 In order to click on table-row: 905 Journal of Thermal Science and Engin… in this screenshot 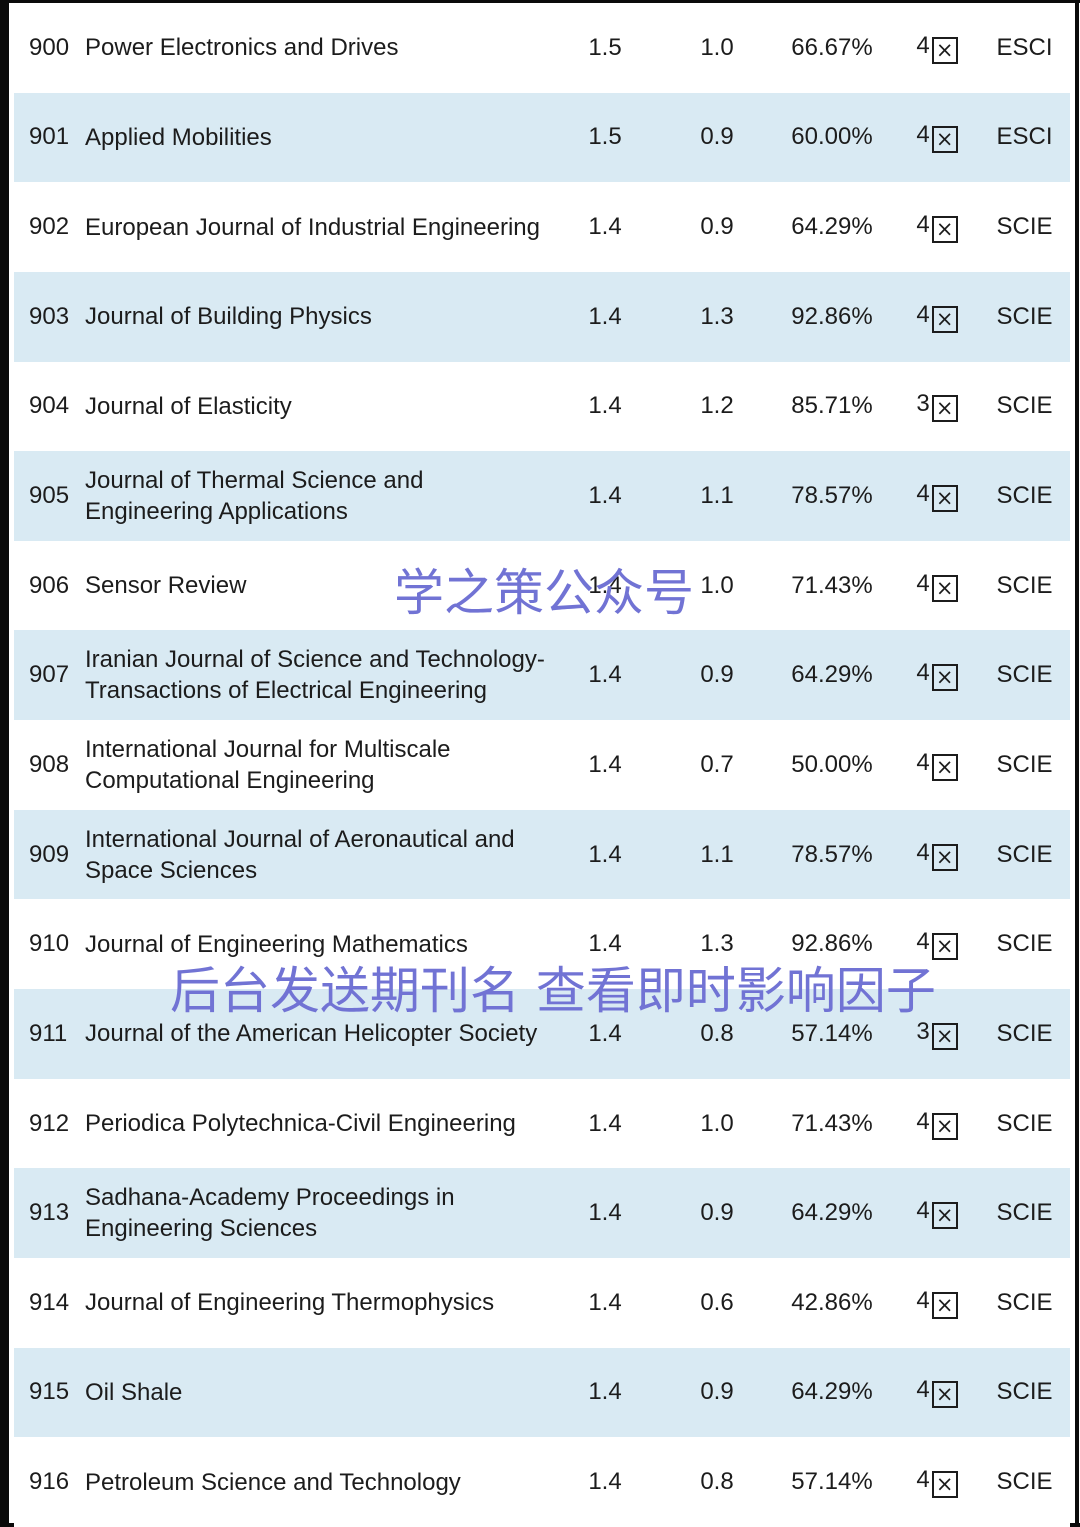, I will do `click(542, 496)`.